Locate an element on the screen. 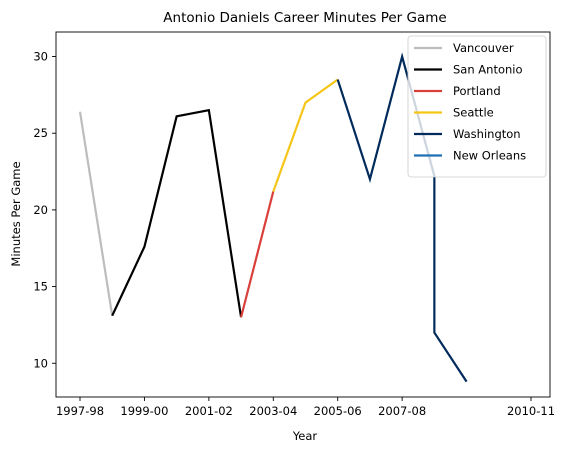 The height and width of the screenshot is (453, 569). x-tick-label: 1997-98 is located at coordinates (80, 411).